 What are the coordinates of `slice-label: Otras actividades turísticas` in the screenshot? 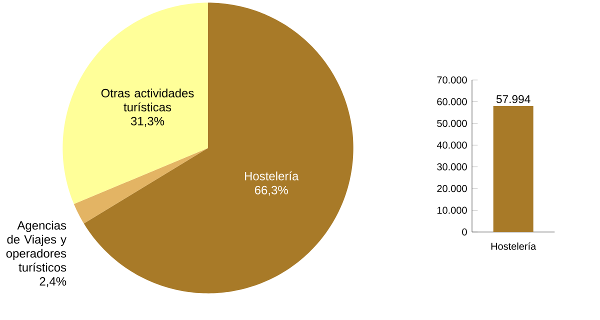 It's located at (147, 100).